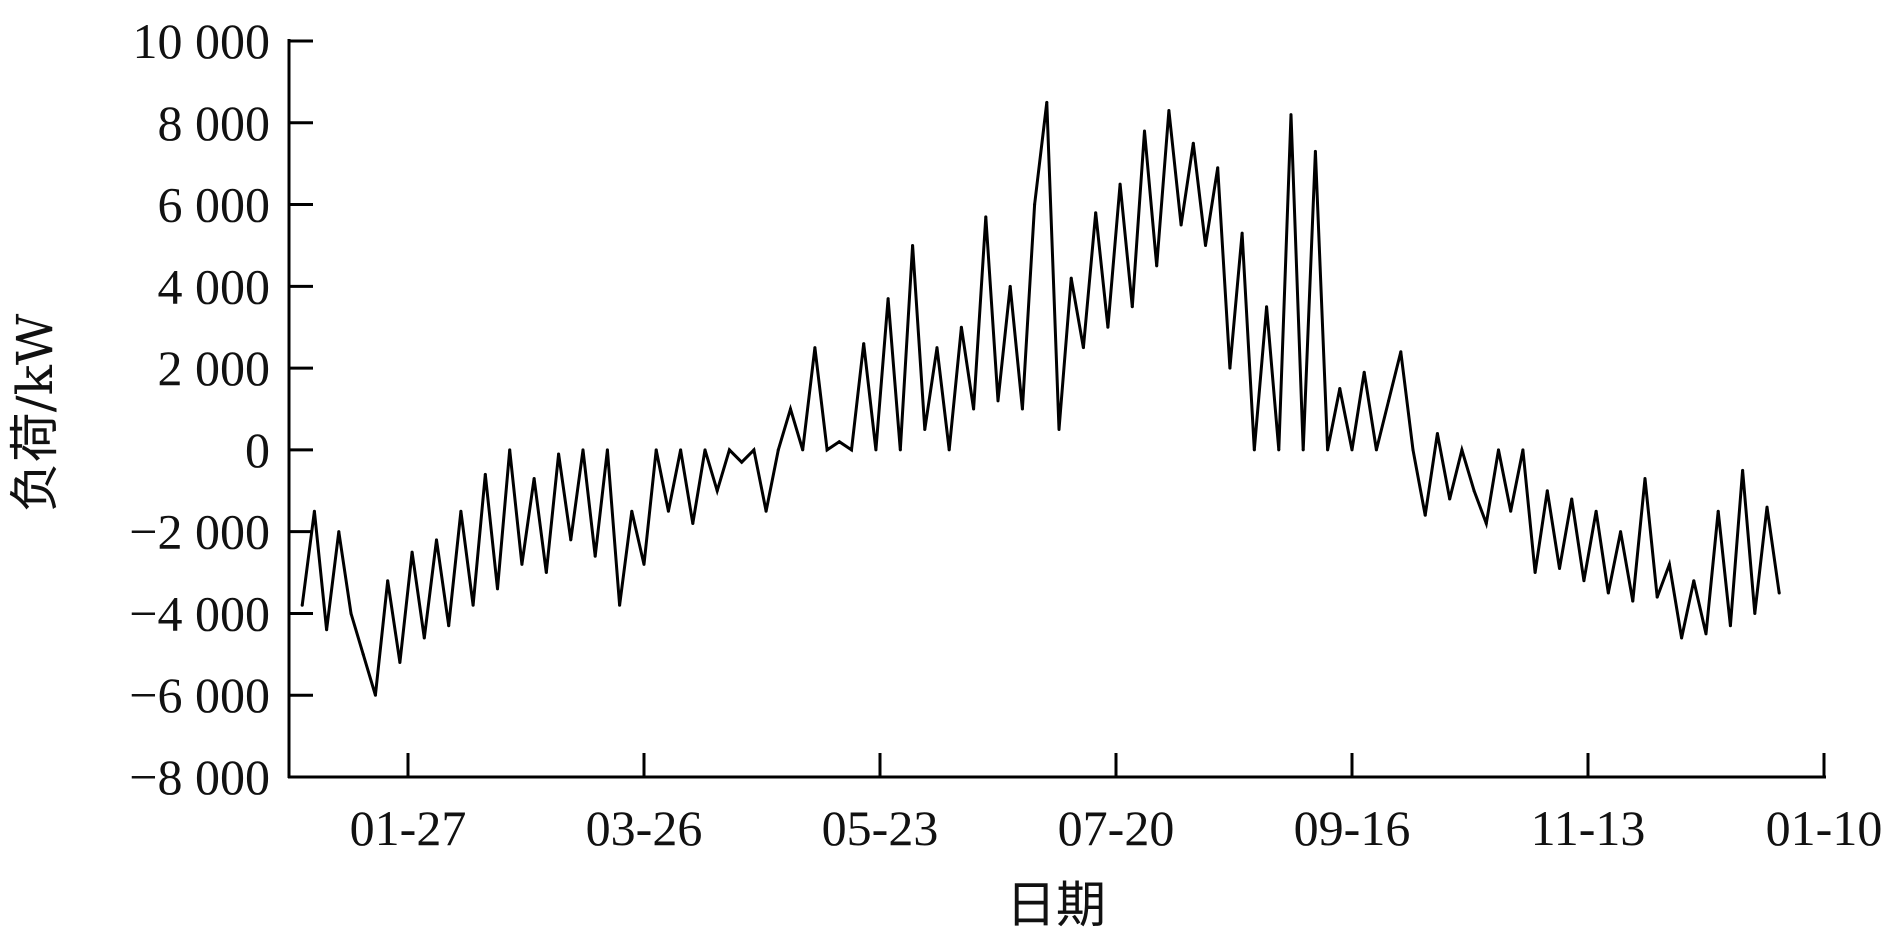 Image resolution: width=1904 pixels, height=947 pixels. What do you see at coordinates (408, 828) in the screenshot?
I see `x-tick-label: 01-27` at bounding box center [408, 828].